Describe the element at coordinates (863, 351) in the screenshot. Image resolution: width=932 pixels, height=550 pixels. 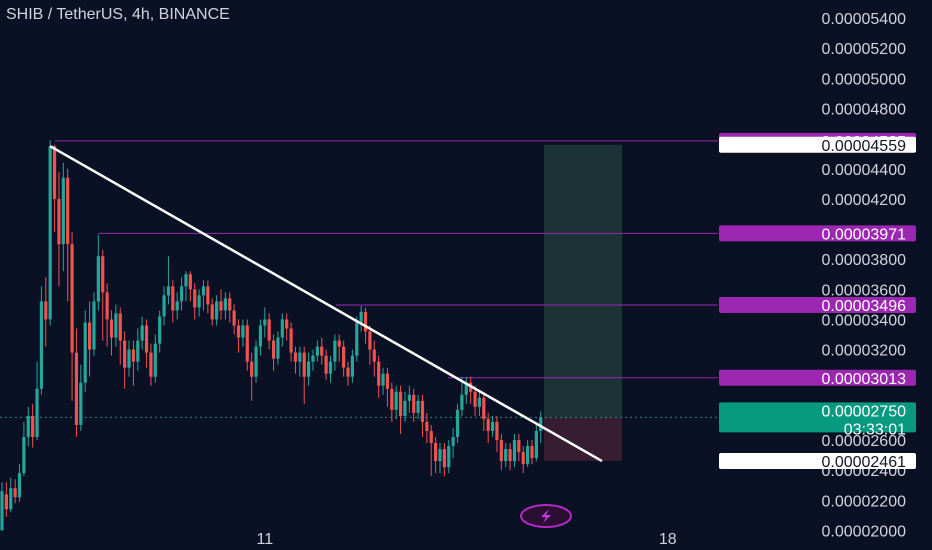
I see `y-tick-label: 0.00003200` at that location.